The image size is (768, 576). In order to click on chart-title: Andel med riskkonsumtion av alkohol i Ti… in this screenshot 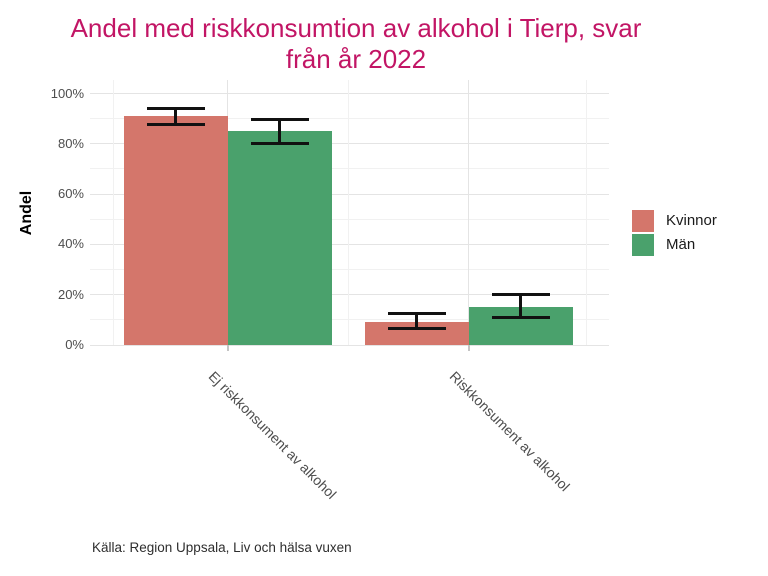, I will do `click(356, 44)`.